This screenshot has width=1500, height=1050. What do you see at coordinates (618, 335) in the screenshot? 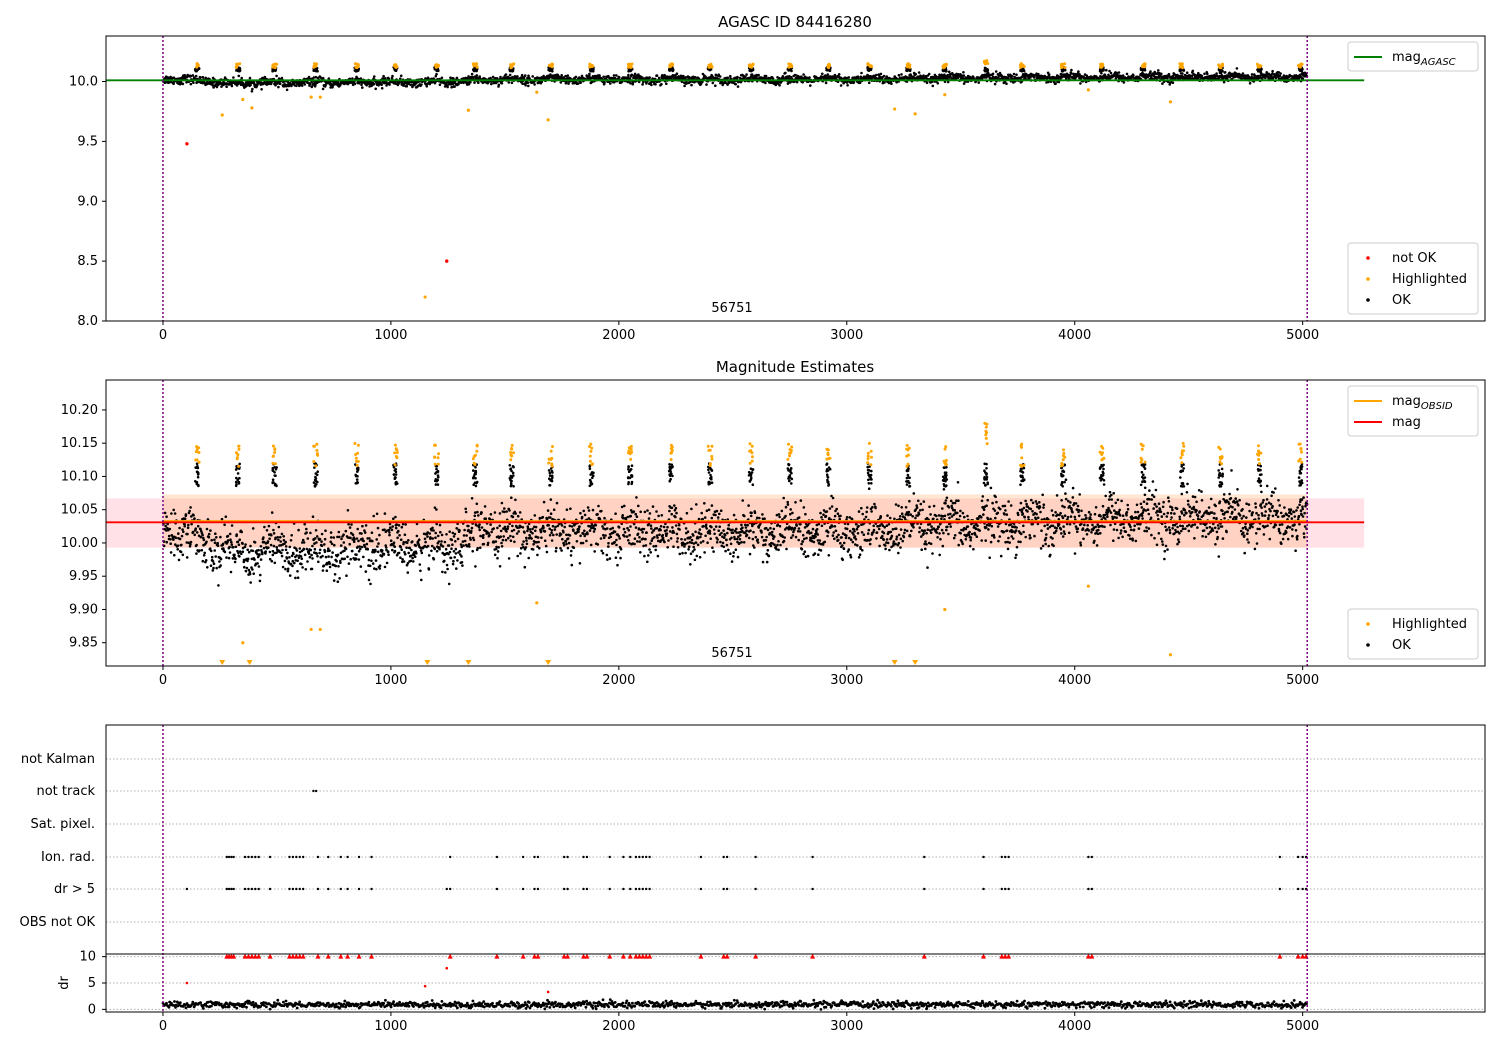
I see `x-tick-label: 2000` at bounding box center [618, 335].